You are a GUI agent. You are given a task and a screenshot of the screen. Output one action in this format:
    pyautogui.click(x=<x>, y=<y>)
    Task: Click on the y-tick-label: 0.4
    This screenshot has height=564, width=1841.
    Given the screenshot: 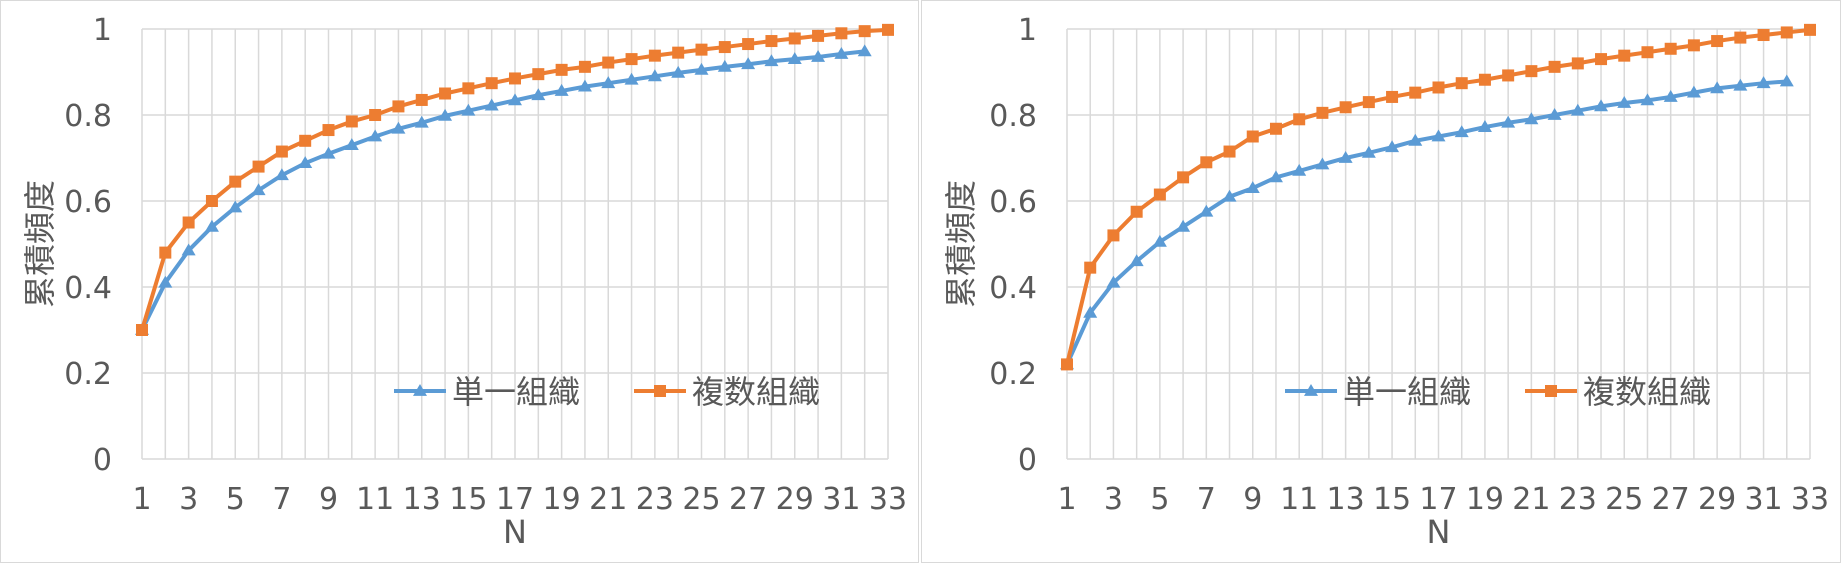 What is the action you would take?
    pyautogui.click(x=88, y=288)
    